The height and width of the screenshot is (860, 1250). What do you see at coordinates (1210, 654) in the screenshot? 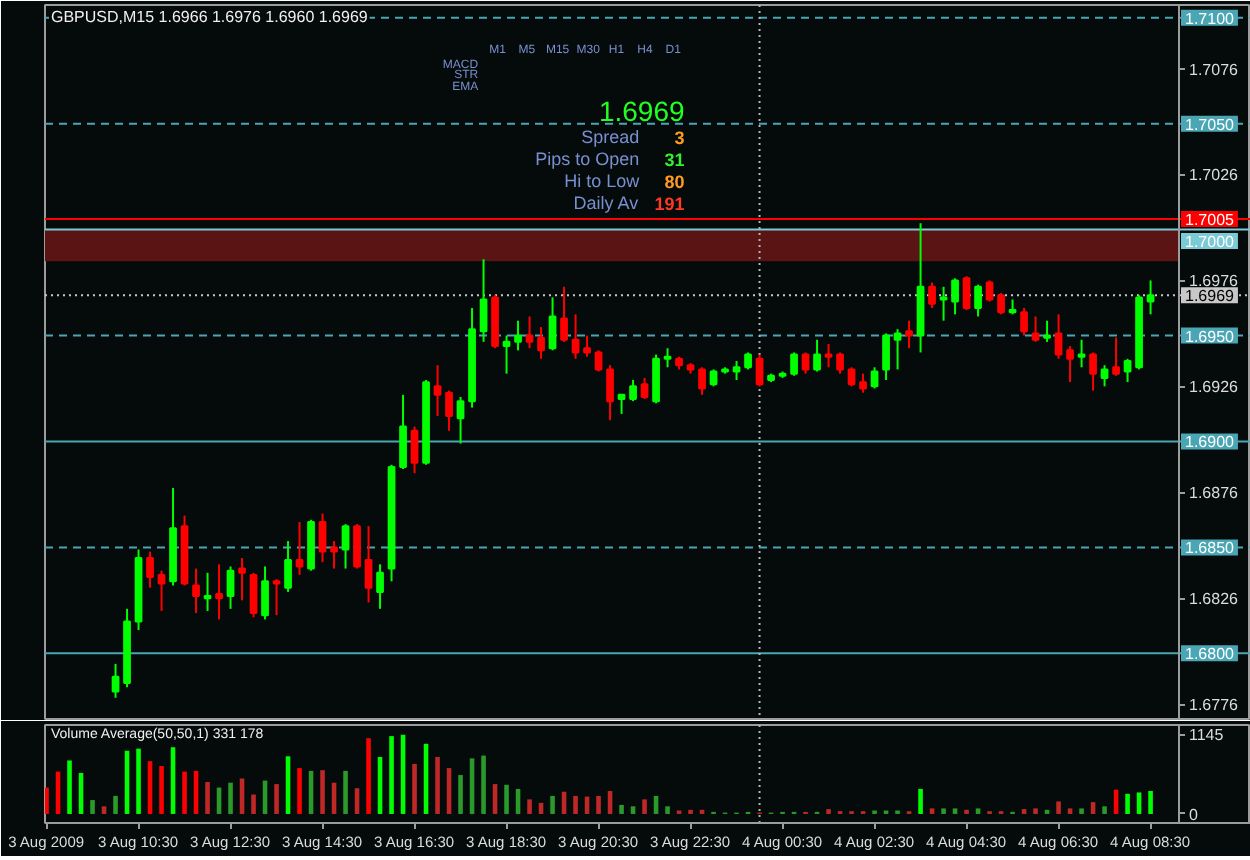
I see `ref-line-label: 1.6800` at bounding box center [1210, 654].